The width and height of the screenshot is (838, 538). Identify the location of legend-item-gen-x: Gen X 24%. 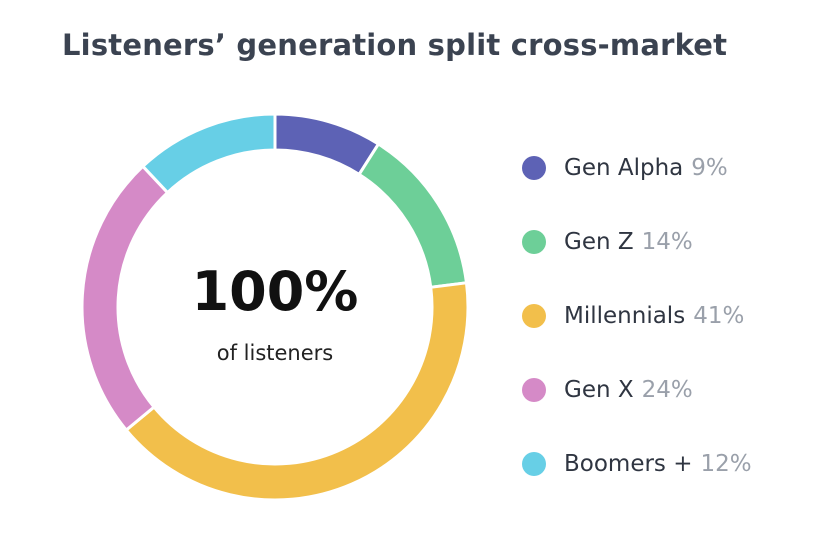
(672, 390).